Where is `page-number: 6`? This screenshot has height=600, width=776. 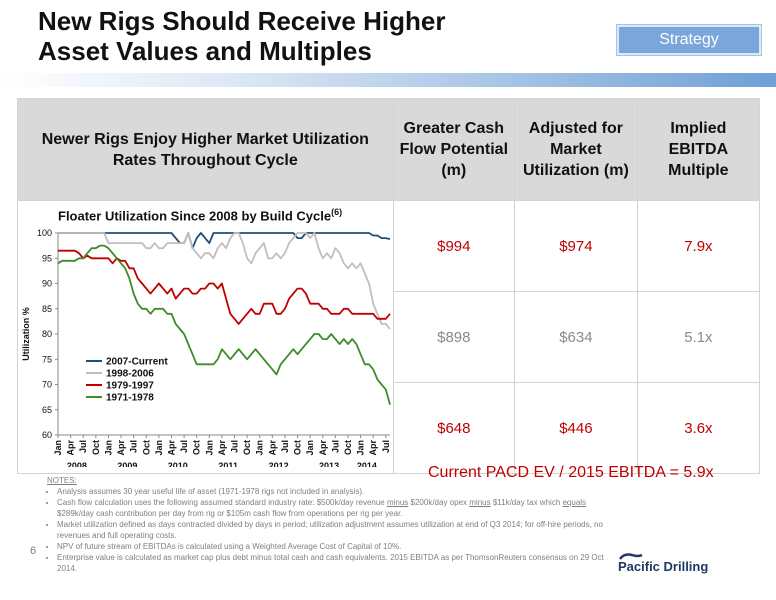 page-number: 6 is located at coordinates (33, 551).